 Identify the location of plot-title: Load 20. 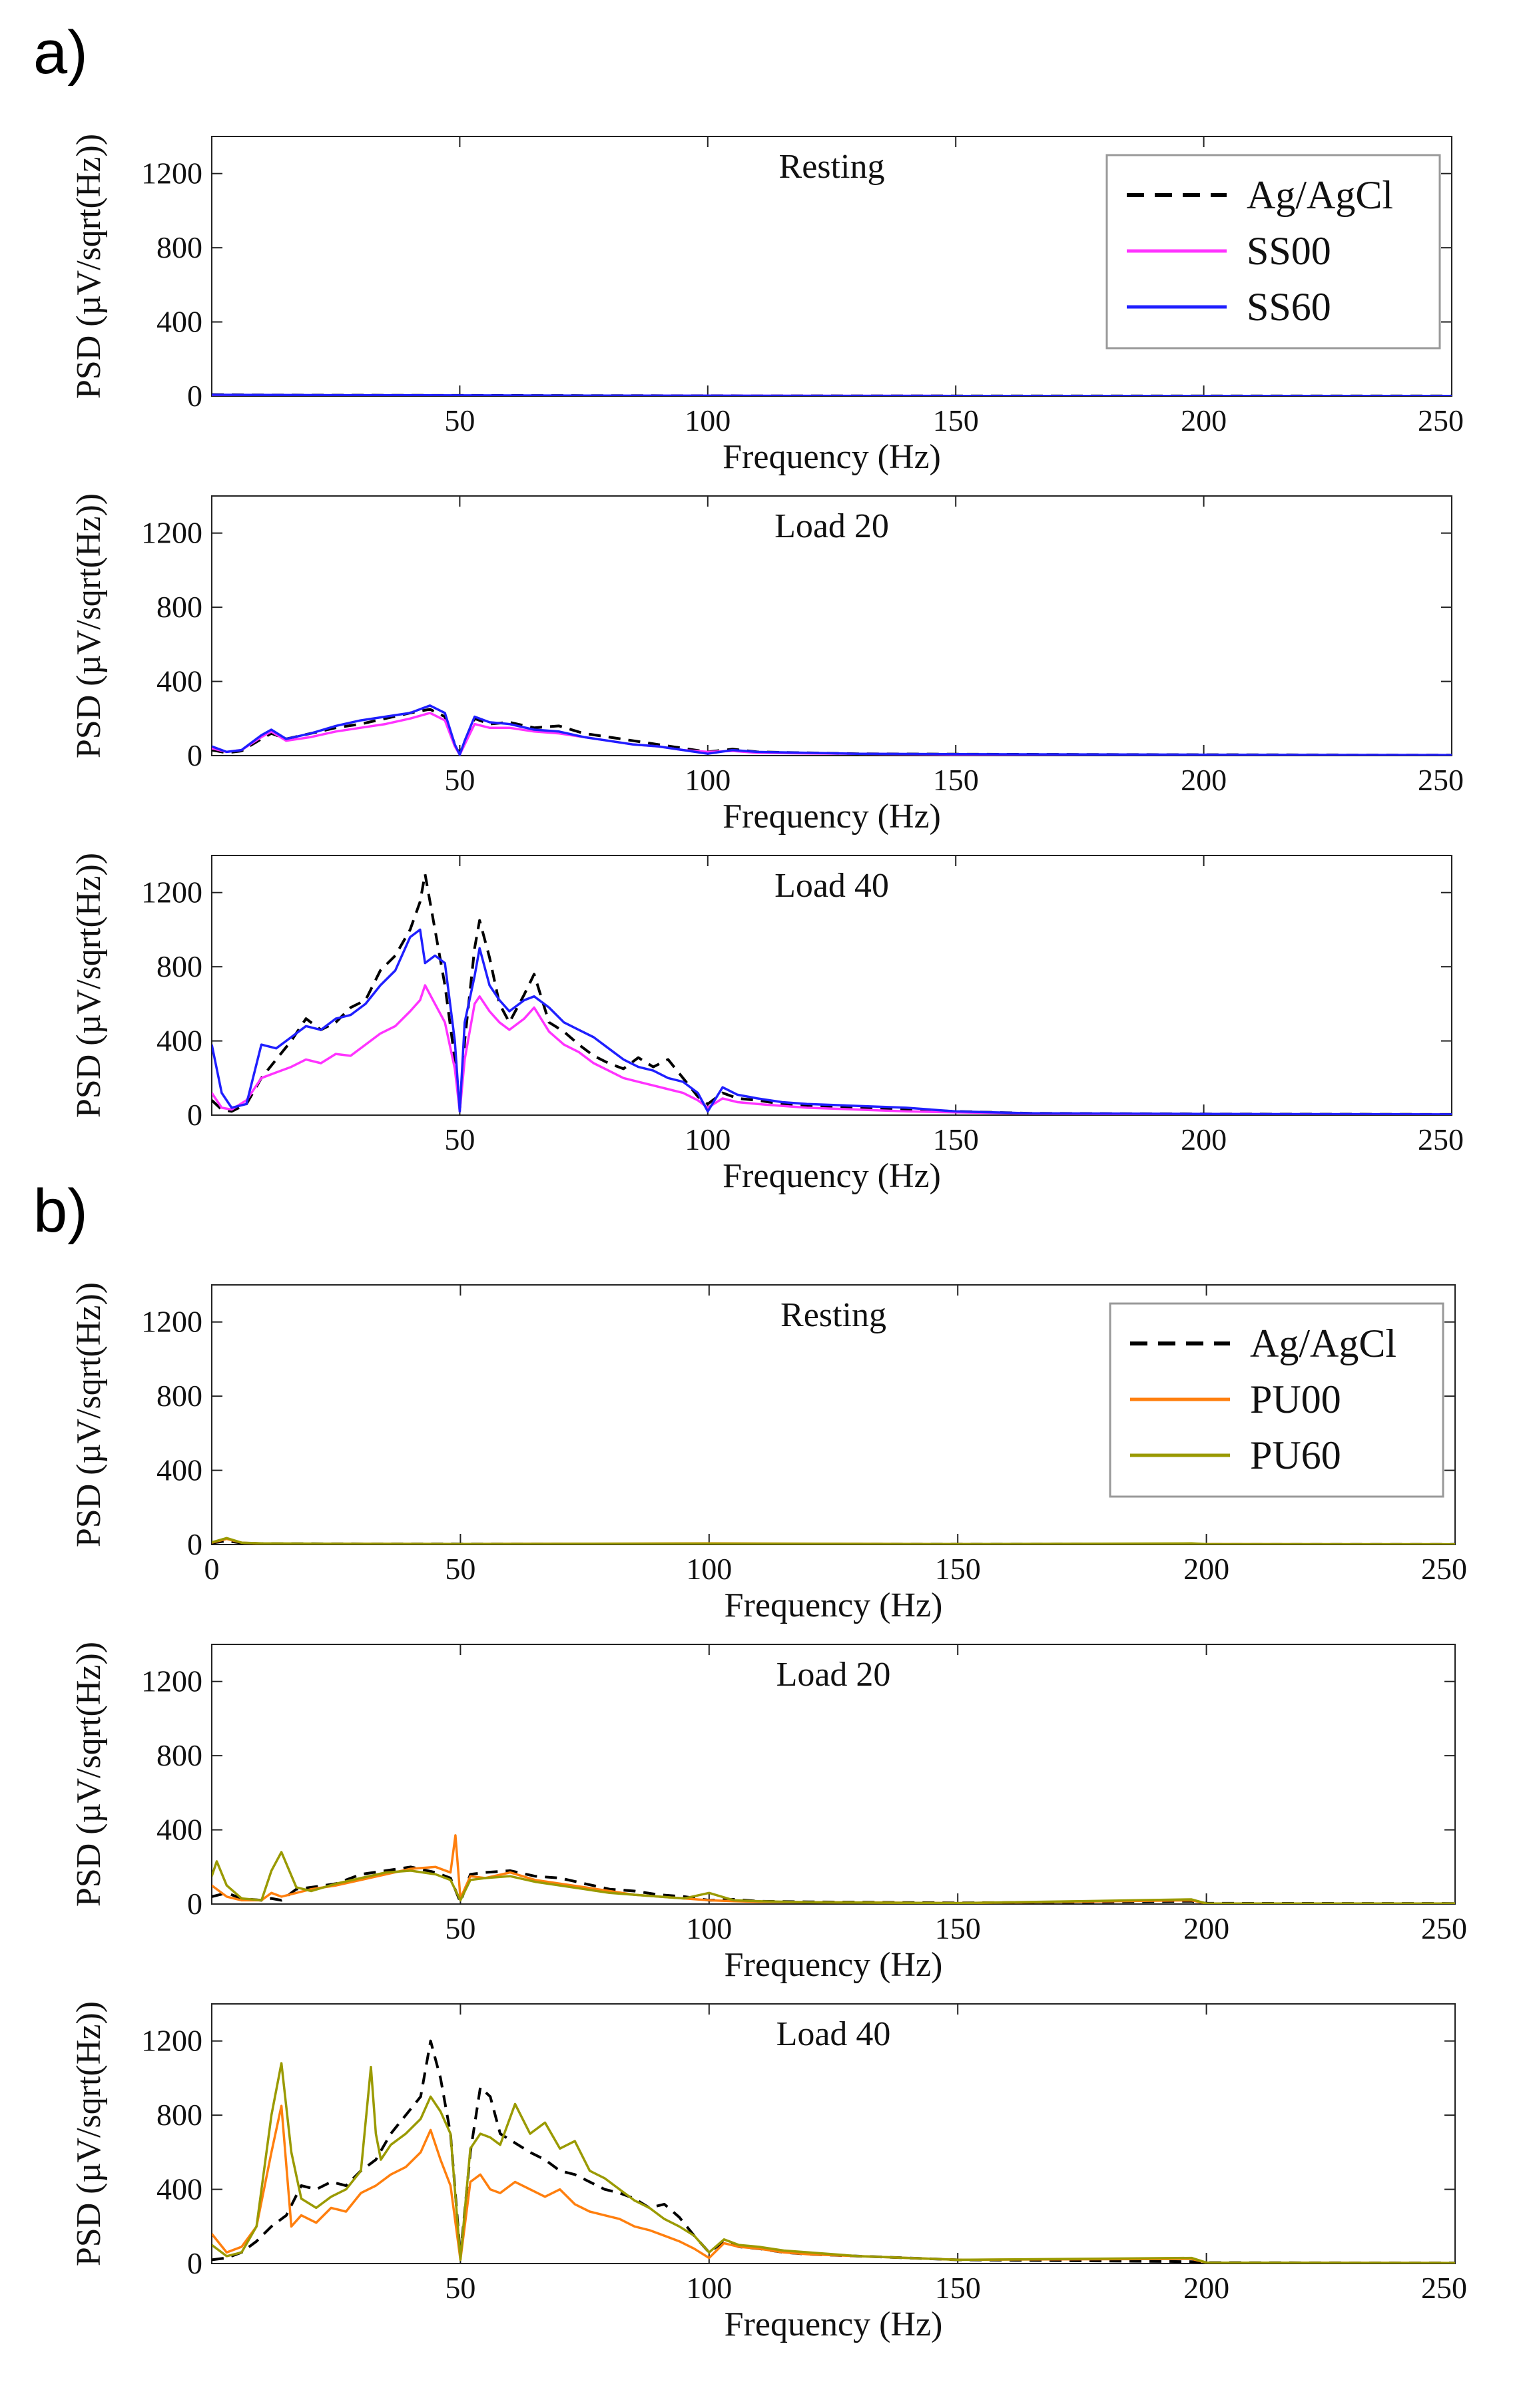
(831, 526).